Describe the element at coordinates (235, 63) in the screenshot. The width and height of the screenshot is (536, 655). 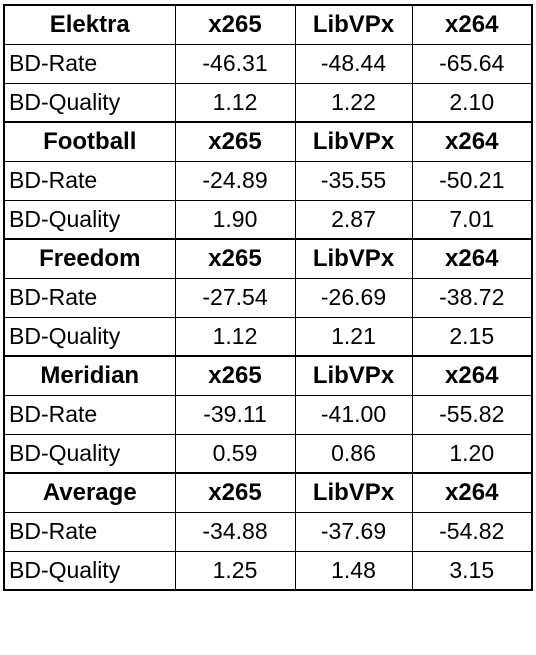
I see `value-cell: -46.31` at that location.